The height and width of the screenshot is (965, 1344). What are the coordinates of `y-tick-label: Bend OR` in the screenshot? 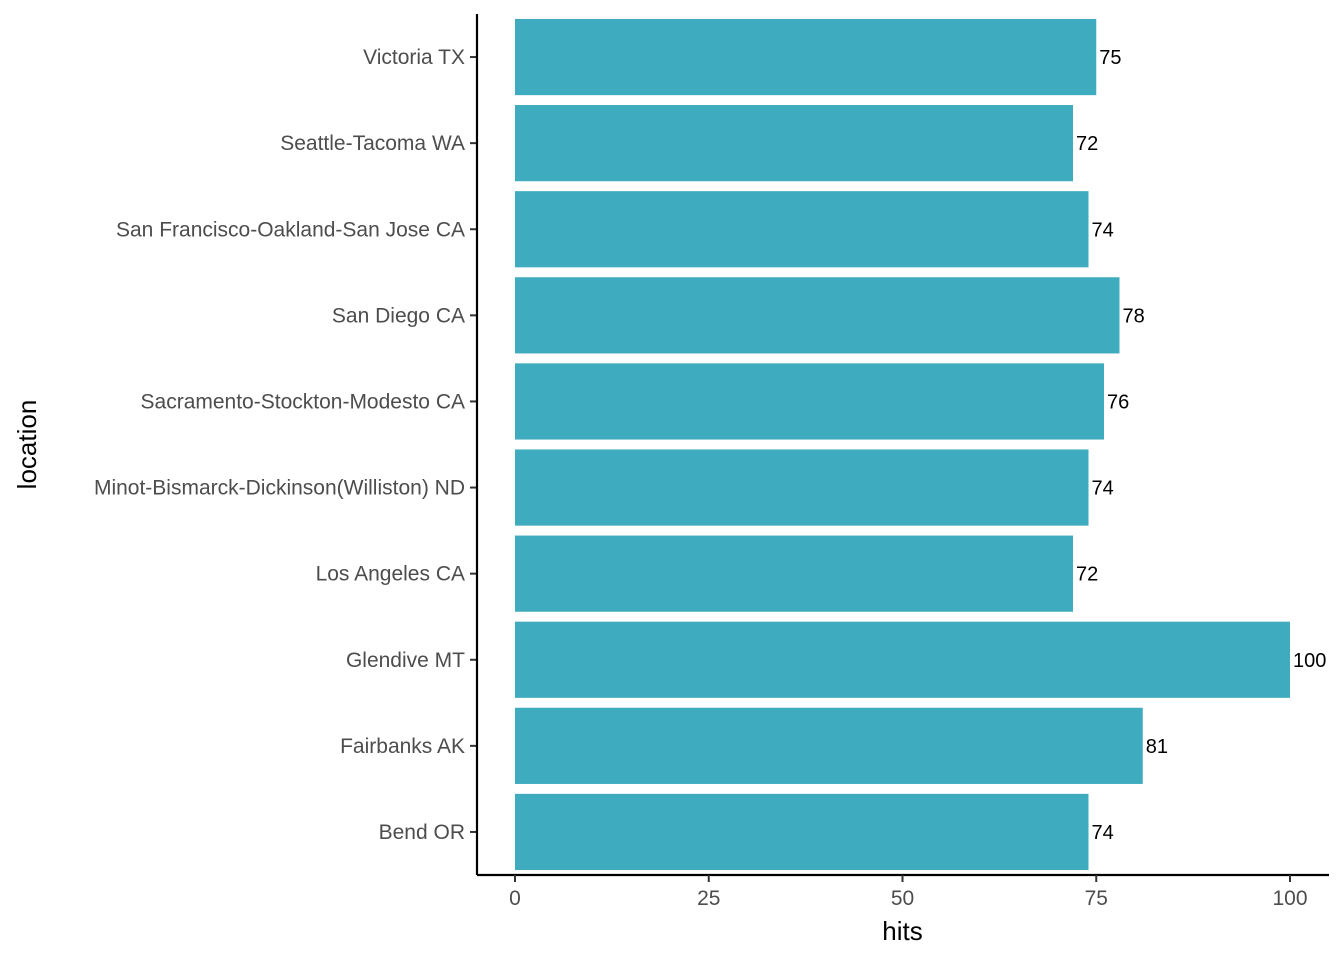 It's located at (422, 832).